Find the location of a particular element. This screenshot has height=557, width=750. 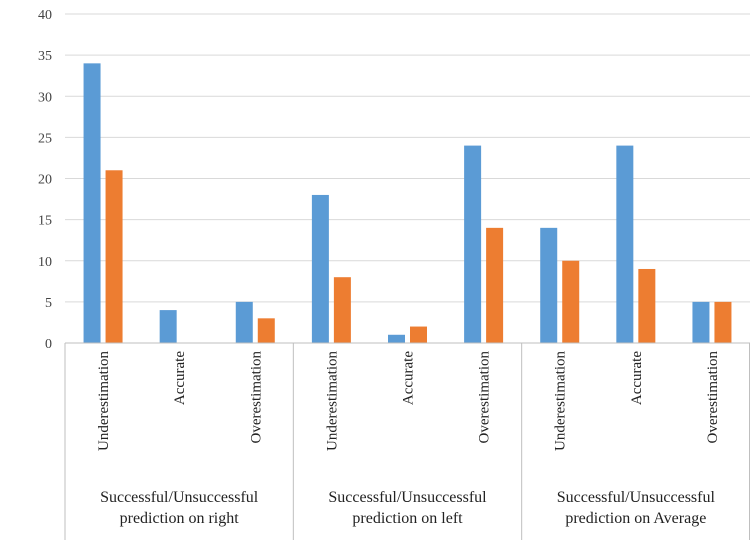

y-tick-label: 5 is located at coordinates (48, 303).